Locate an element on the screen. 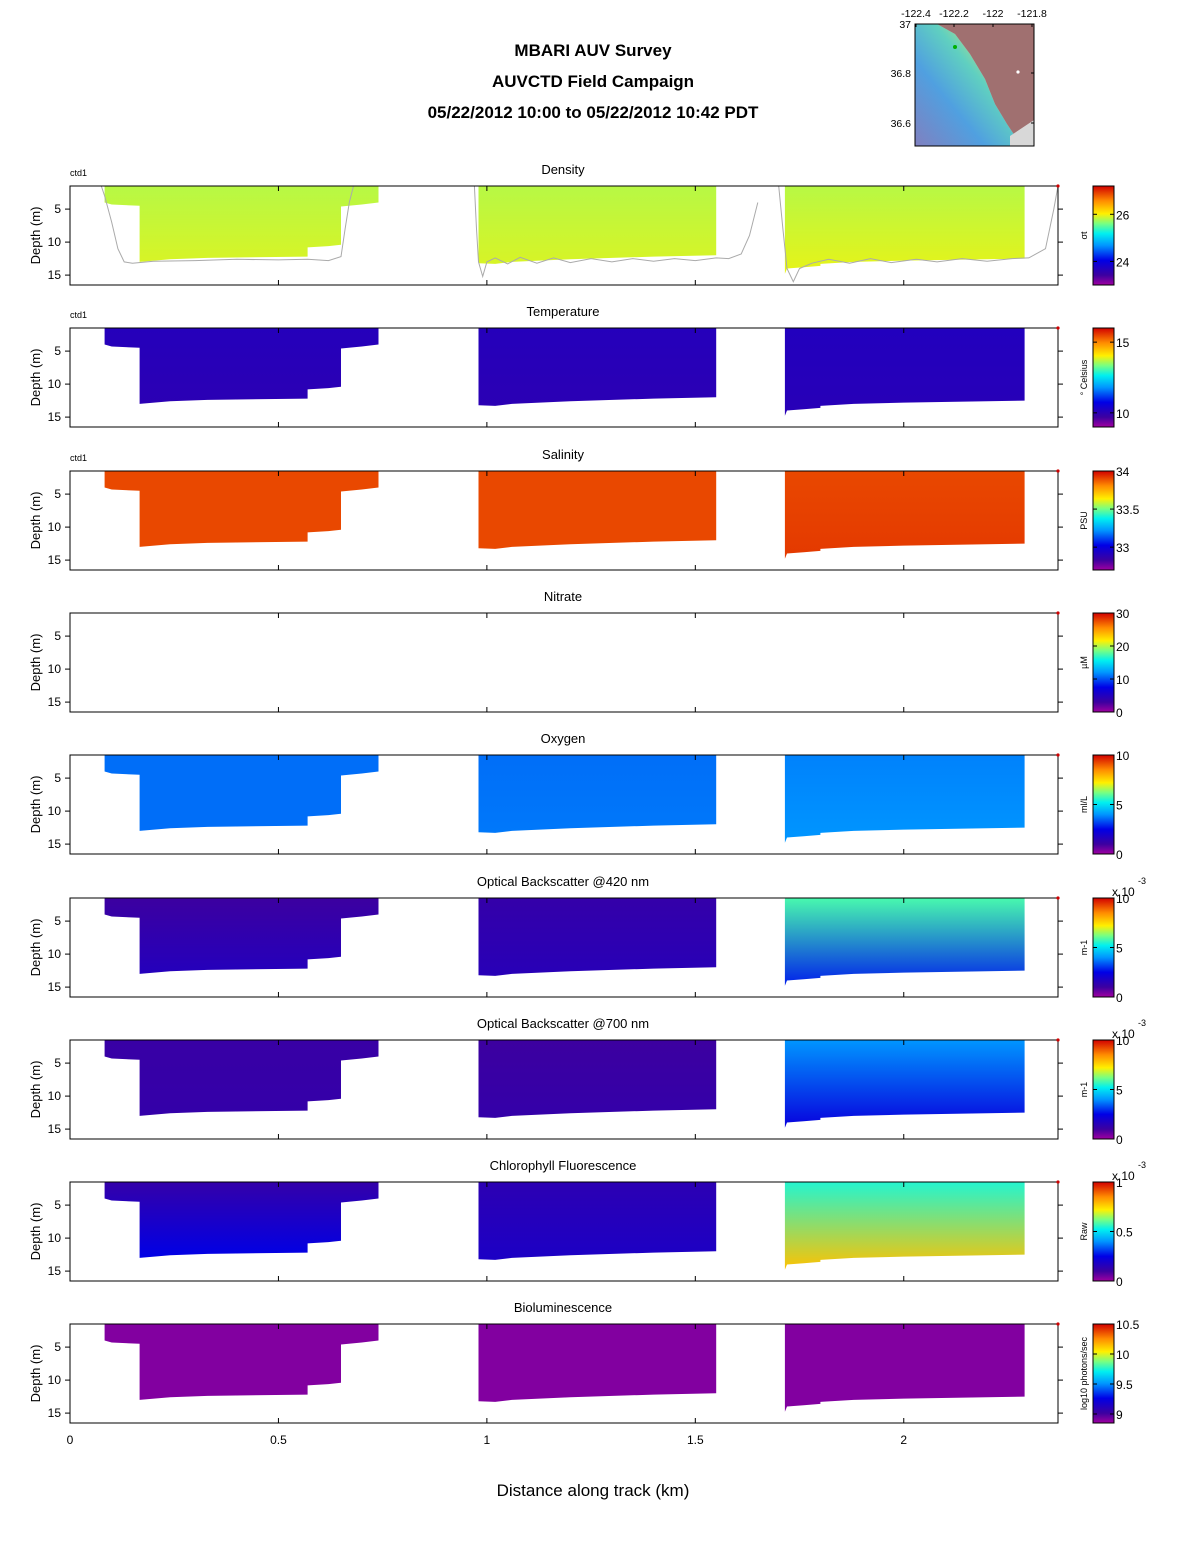 This screenshot has height=1548, width=1188. panel-salinity: Salinity ctd1 5 10 15 Depth (m) 33 33.5 34 PSU is located at coordinates (584, 509).